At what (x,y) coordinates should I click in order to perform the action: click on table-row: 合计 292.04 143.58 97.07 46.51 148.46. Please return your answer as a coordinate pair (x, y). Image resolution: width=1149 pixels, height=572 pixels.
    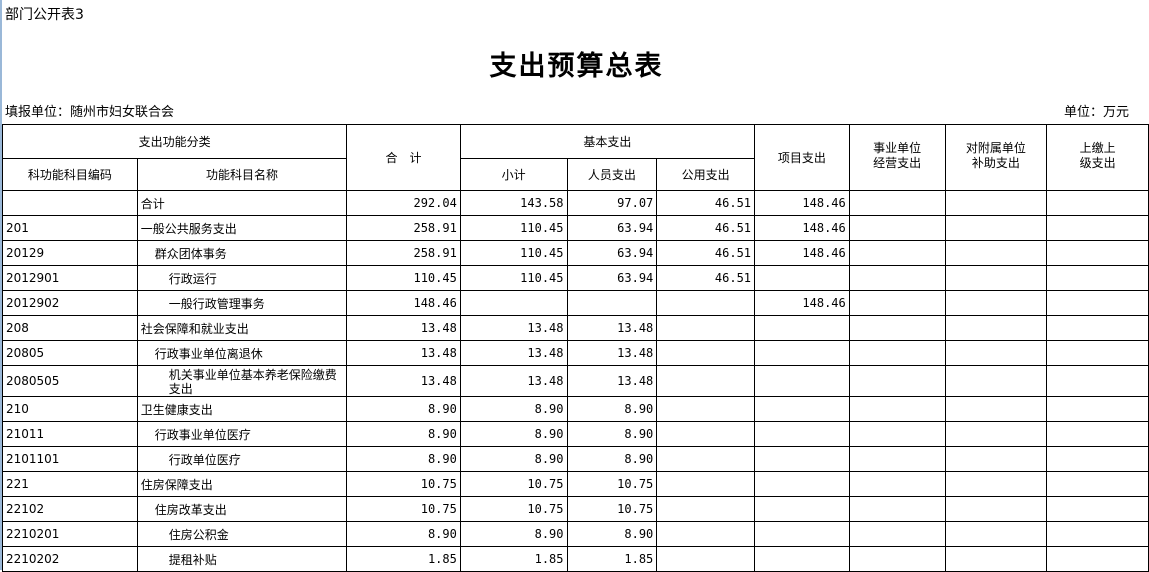
    Looking at the image, I should click on (575, 203).